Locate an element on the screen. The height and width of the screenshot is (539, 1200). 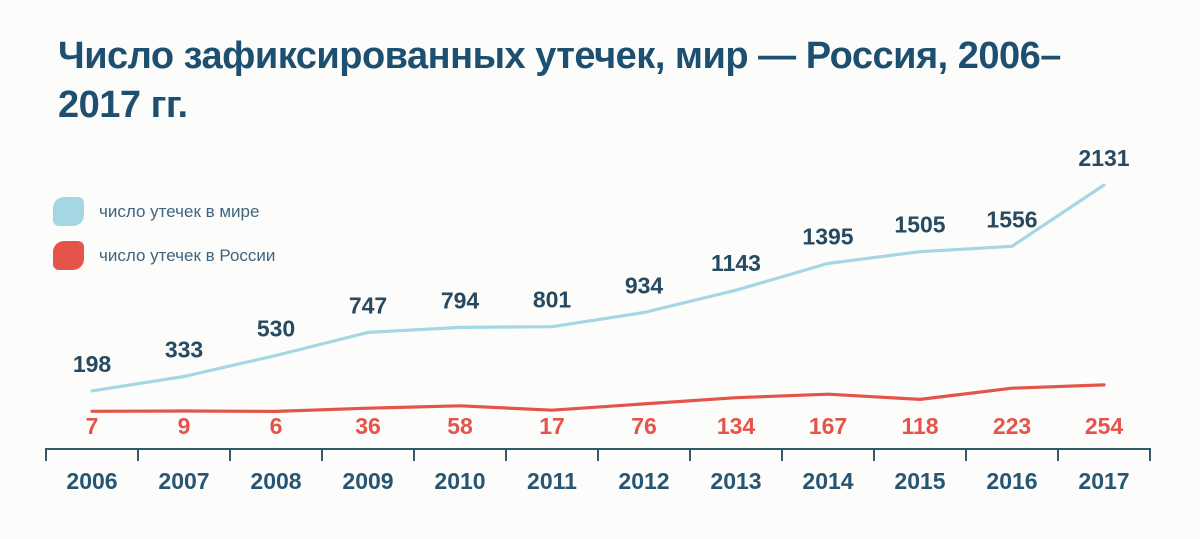
world-value-label: 1143 is located at coordinates (736, 263).